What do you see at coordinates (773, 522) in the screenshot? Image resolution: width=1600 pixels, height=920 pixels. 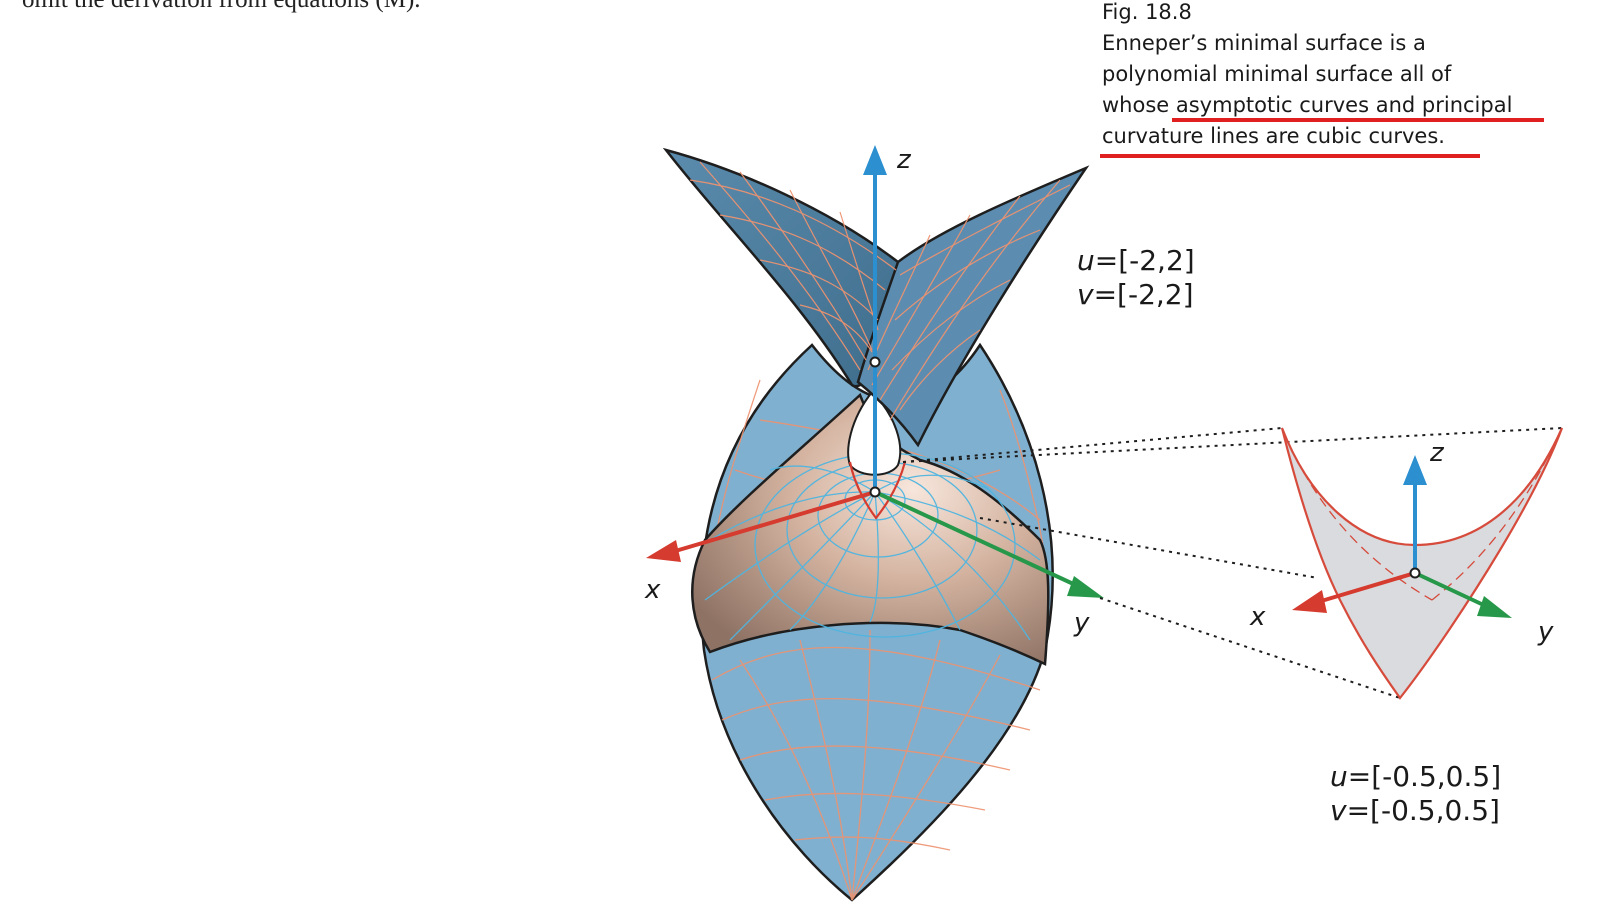 I see `main-x-axis` at bounding box center [773, 522].